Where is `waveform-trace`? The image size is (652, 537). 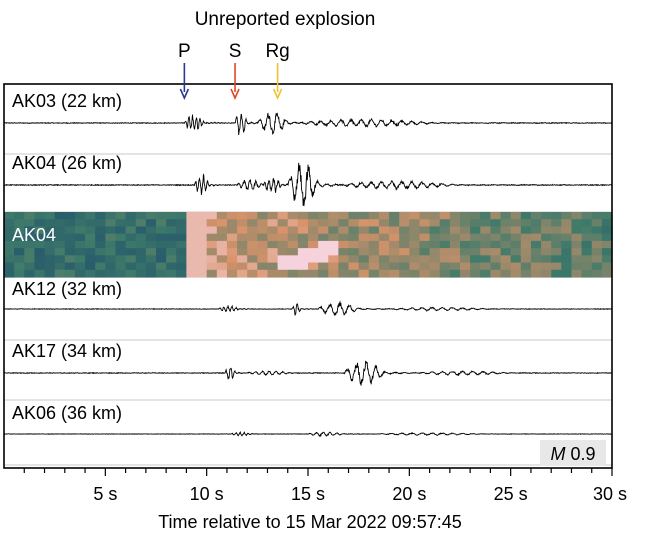
waveform-trace is located at coordinates (308, 184).